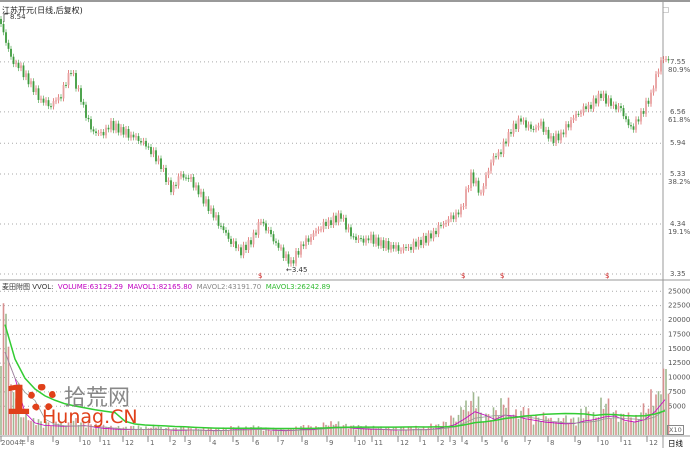  Describe the element at coordinates (466, 443) in the screenshot. I see `date-tick-label: 4` at that location.